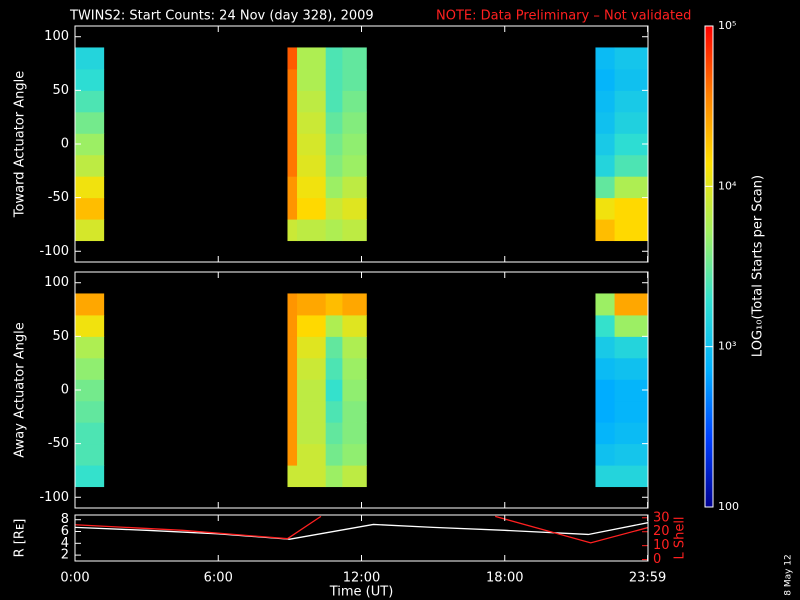  What do you see at coordinates (758, 266) in the screenshot?
I see `colorbar-label: LOG₁₀(Total Starts per Scan)` at bounding box center [758, 266].